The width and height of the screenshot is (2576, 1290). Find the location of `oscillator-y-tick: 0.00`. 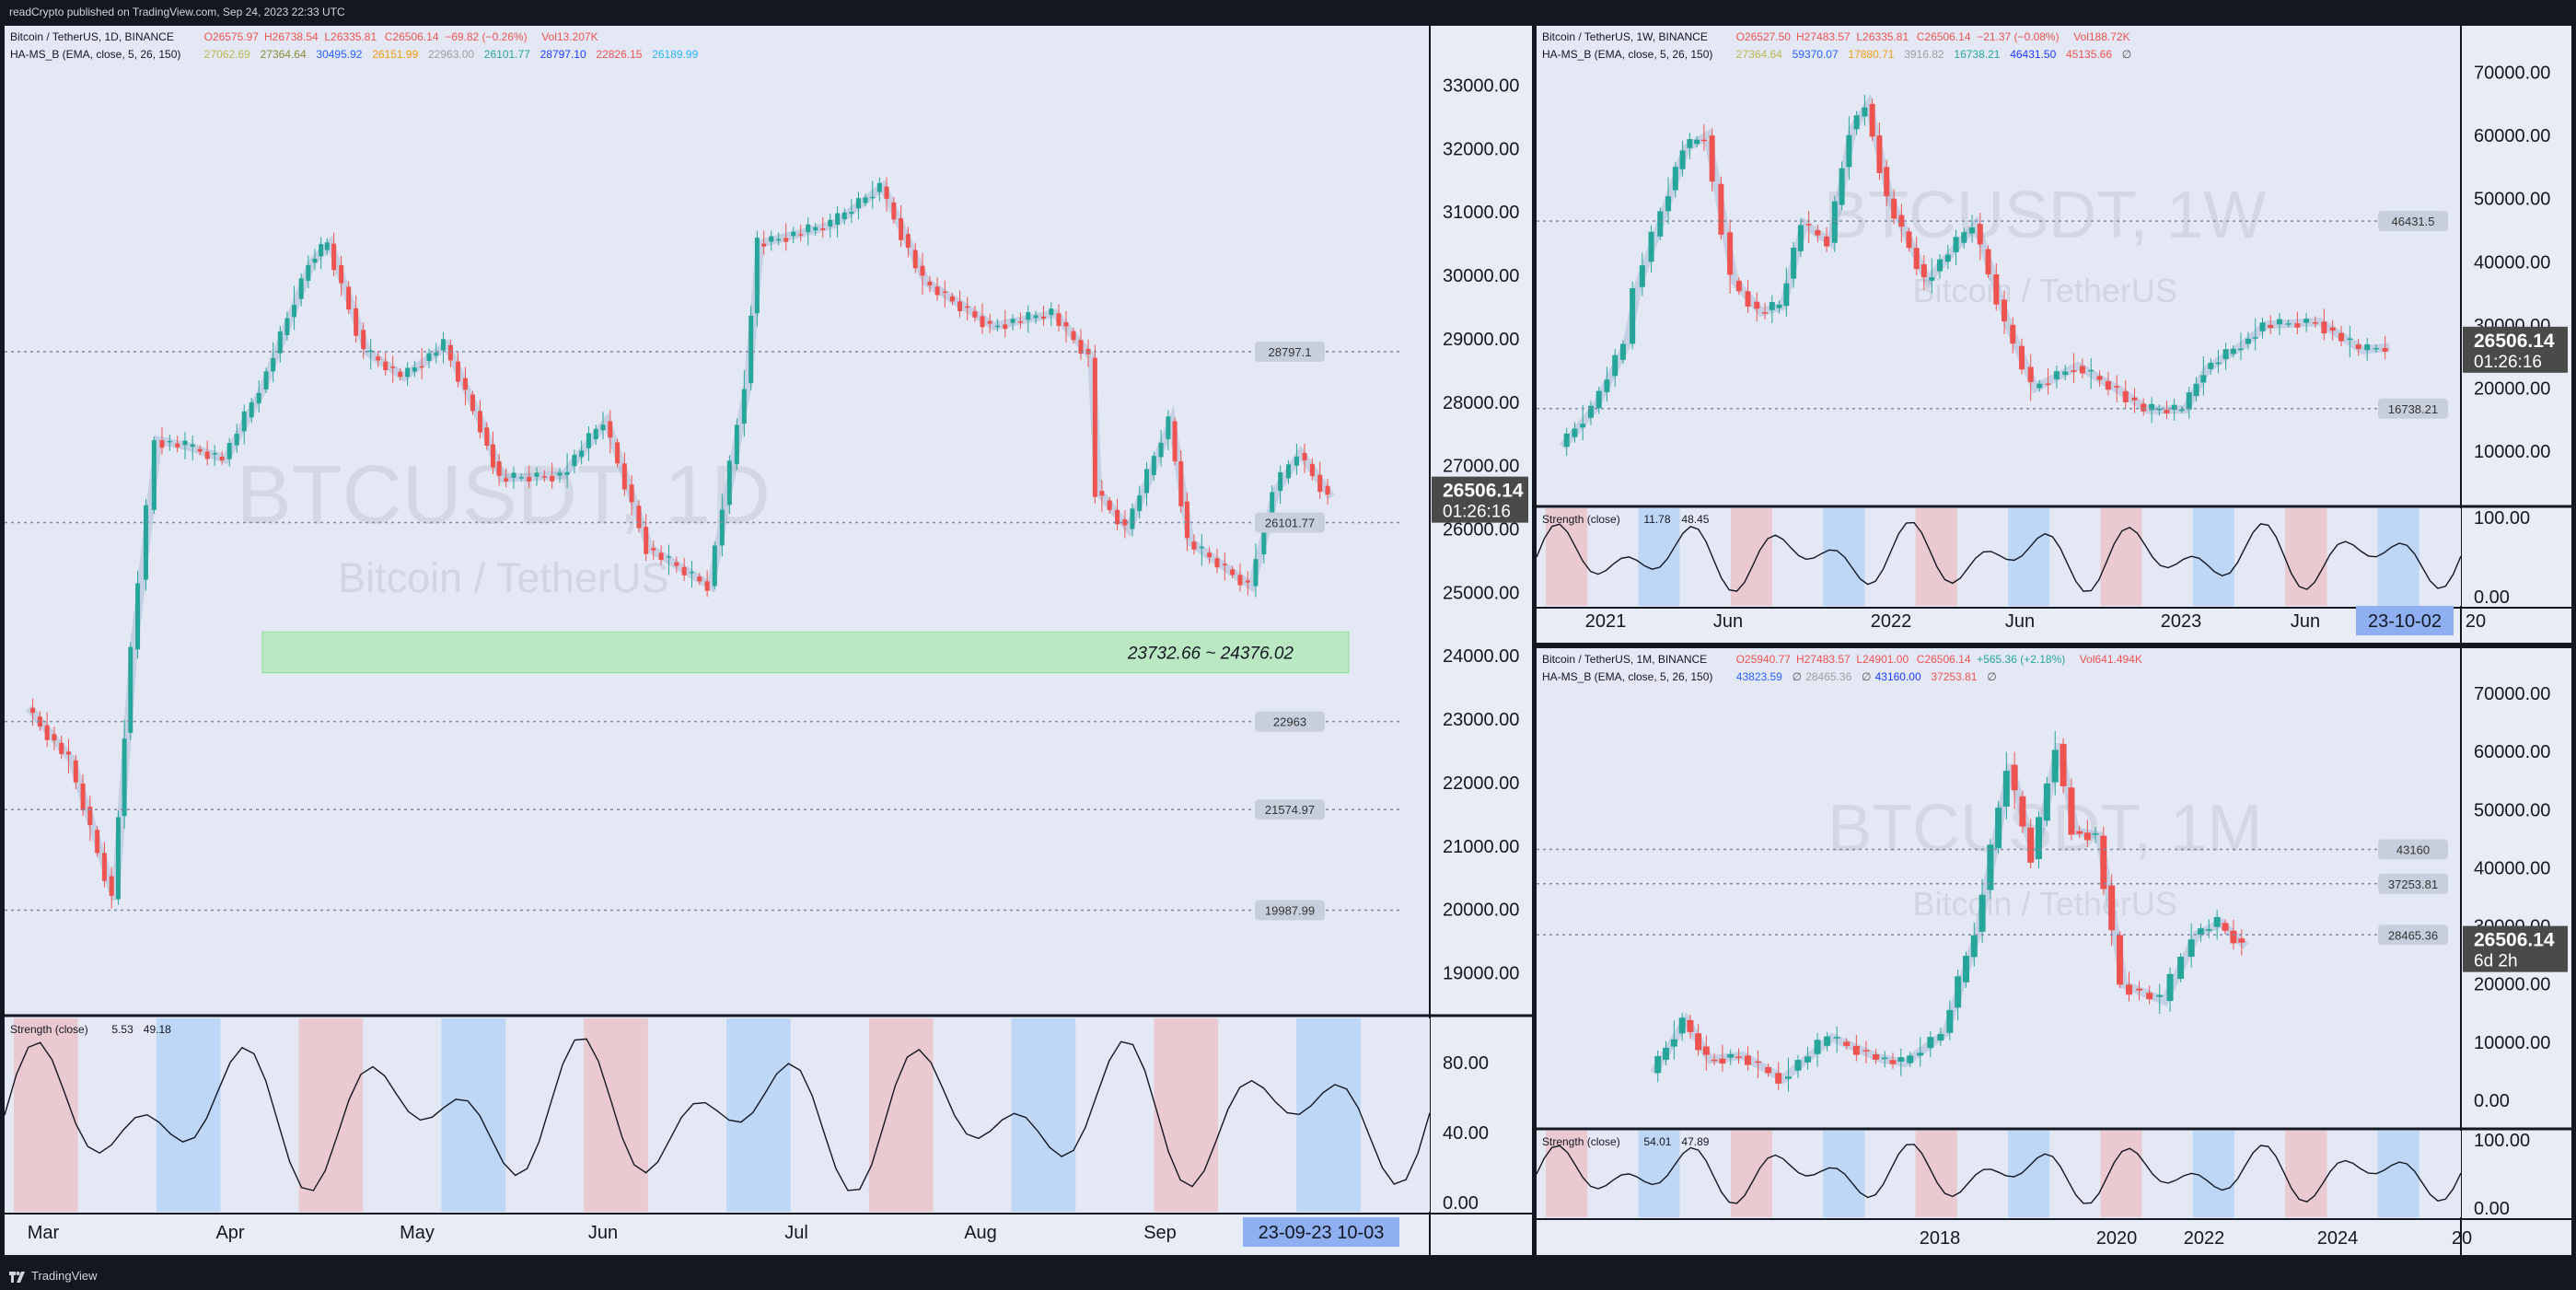

oscillator-y-tick: 0.00 is located at coordinates (2492, 597).